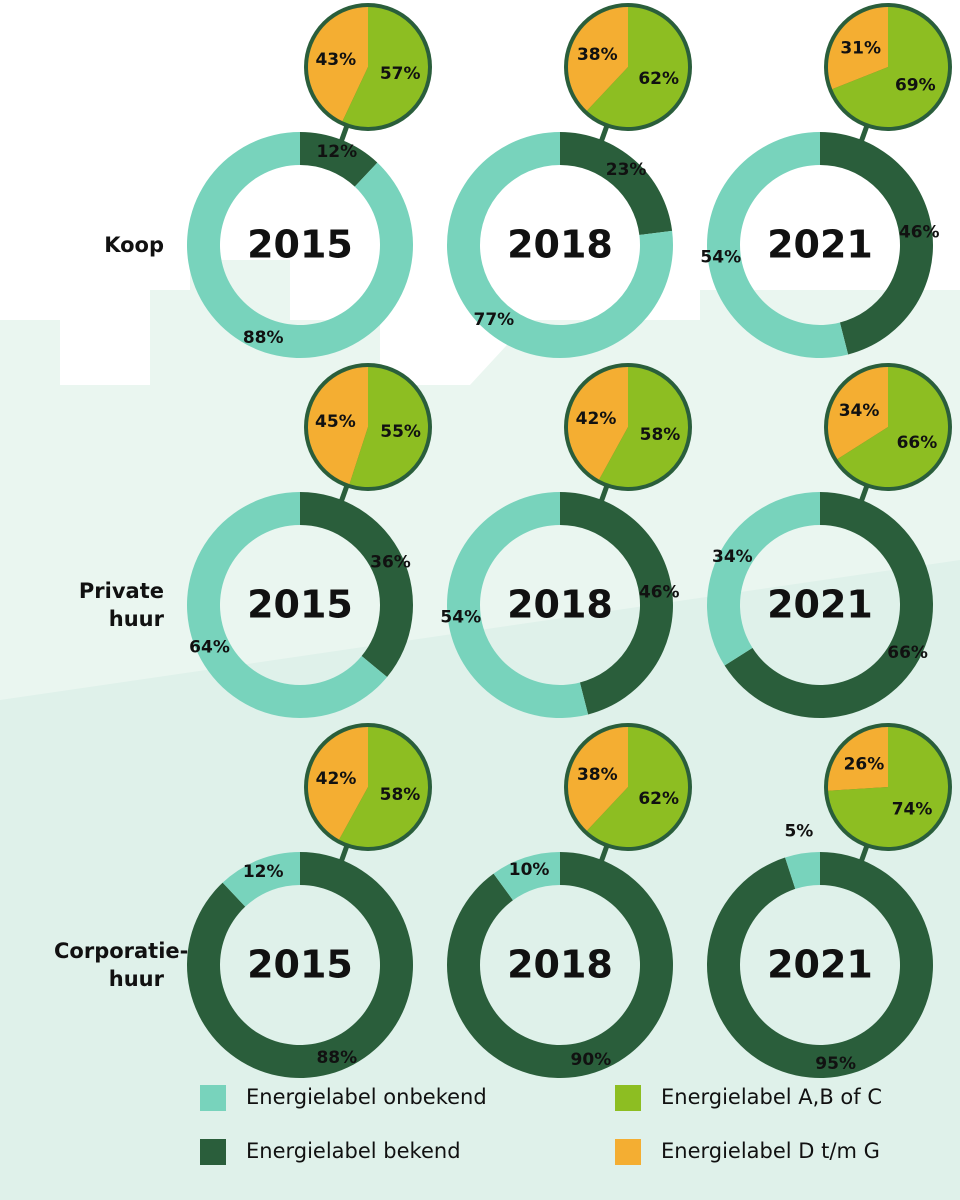 The width and height of the screenshot is (960, 1200). Describe the element at coordinates (835, 1064) in the screenshot. I see `value-label: 95%` at that location.